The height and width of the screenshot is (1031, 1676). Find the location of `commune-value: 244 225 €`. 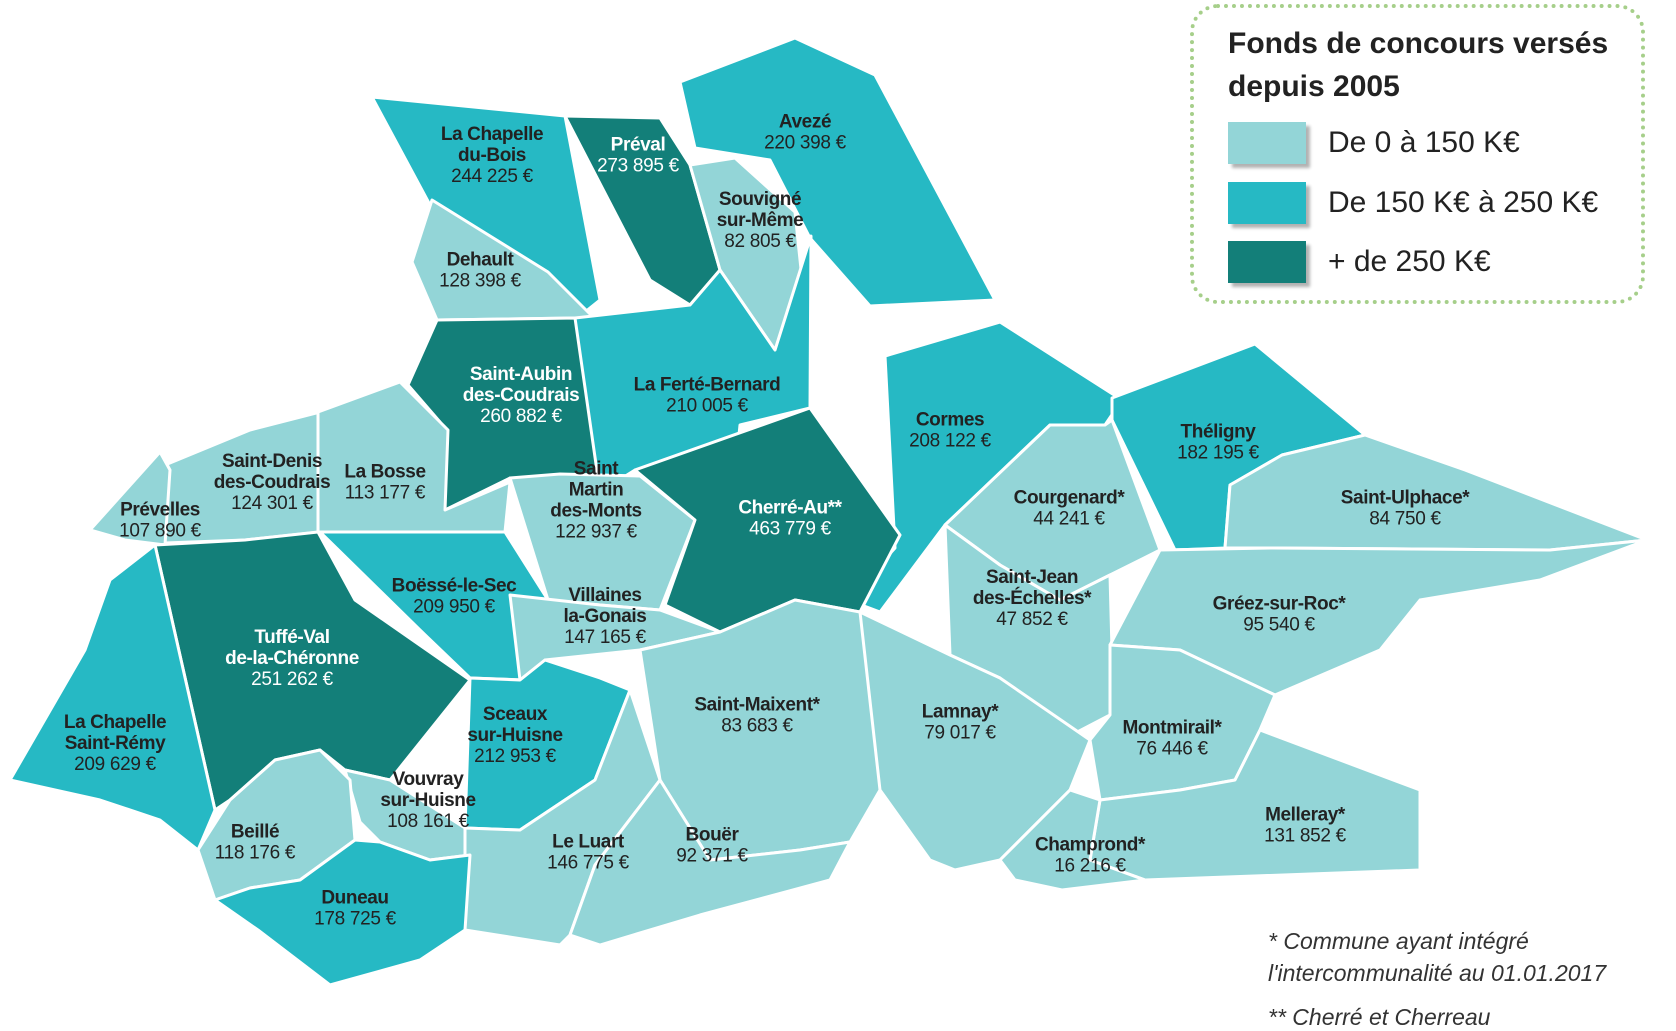

commune-value: 244 225 € is located at coordinates (492, 176).